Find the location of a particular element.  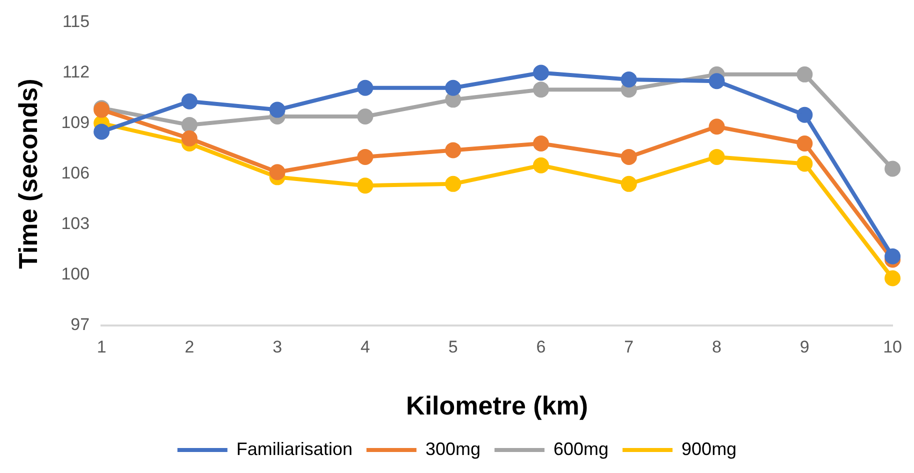

x-axis-title: Kilometre (km) is located at coordinates (497, 405).